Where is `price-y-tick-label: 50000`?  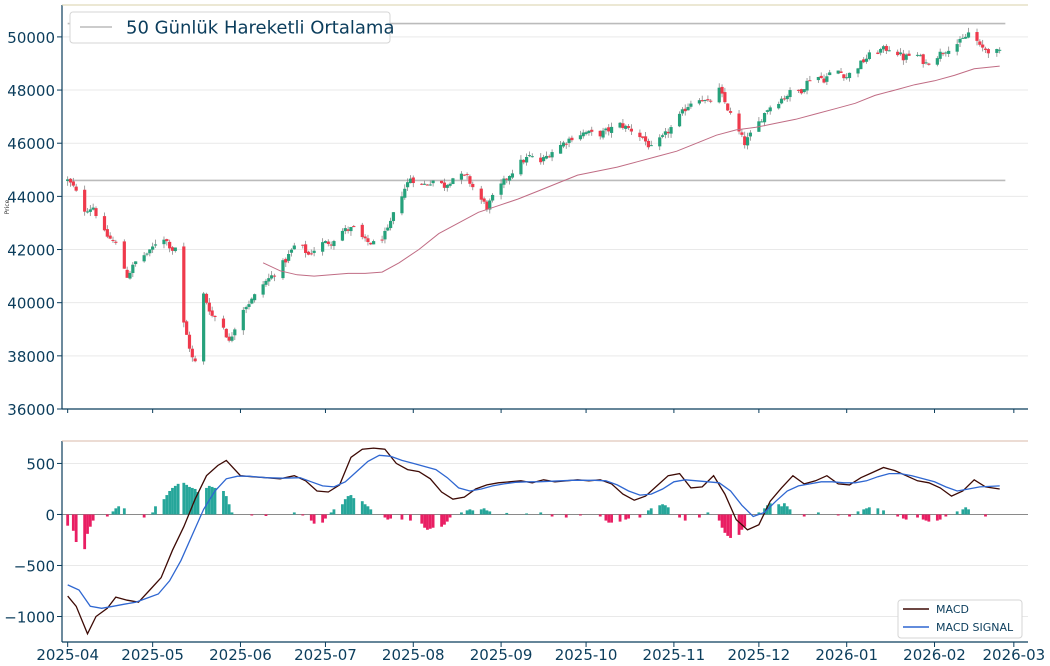
price-y-tick-label: 50000 is located at coordinates (31, 38).